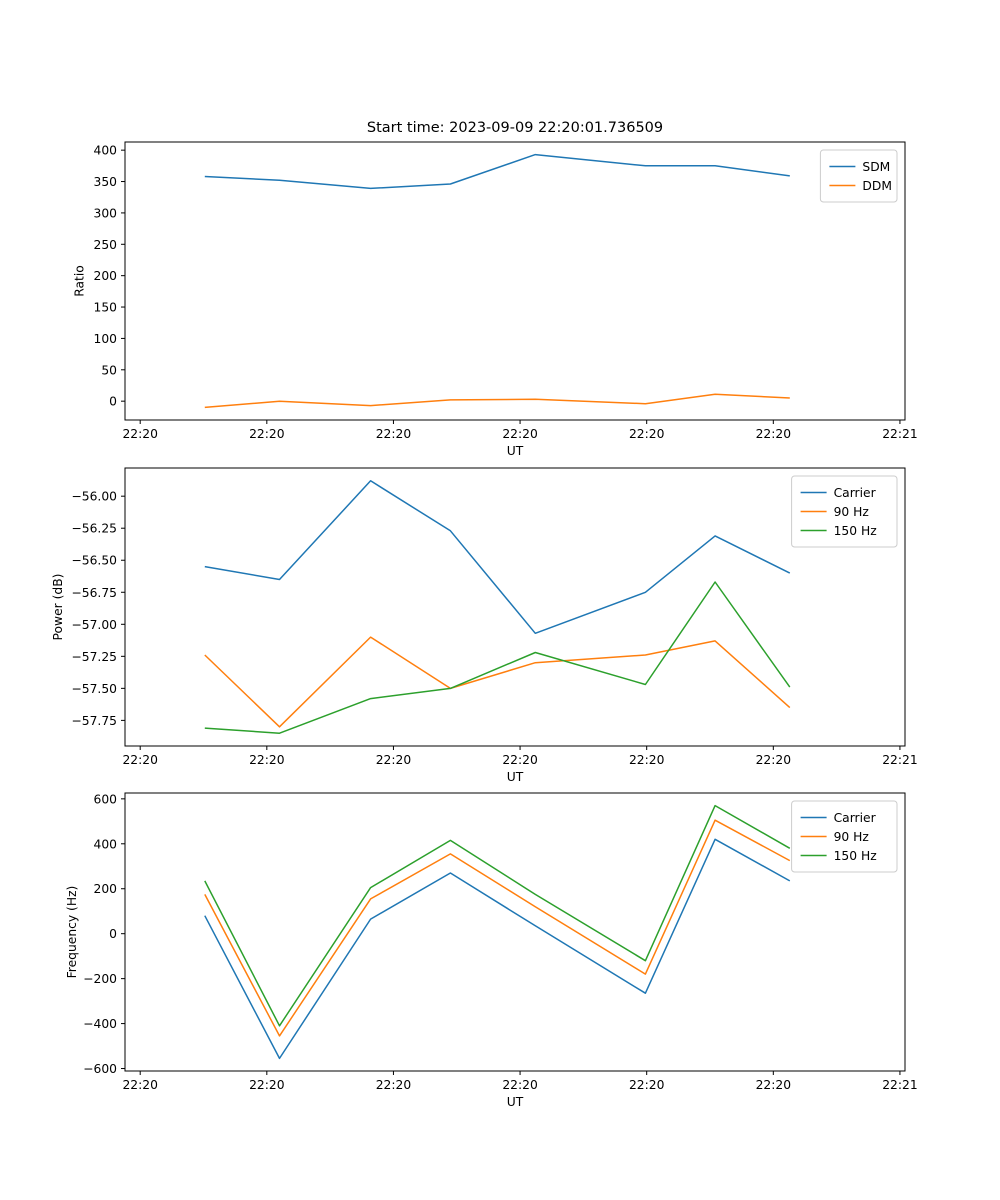 The width and height of the screenshot is (1000, 1200). Describe the element at coordinates (105, 213) in the screenshot. I see `y-tick-label: 300` at that location.